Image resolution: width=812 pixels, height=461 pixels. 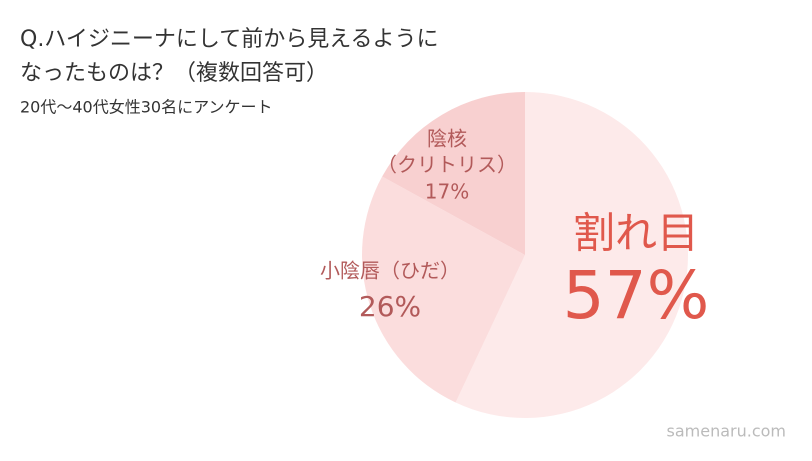 What do you see at coordinates (447, 139) in the screenshot?
I see `slice-label: 陰核` at bounding box center [447, 139].